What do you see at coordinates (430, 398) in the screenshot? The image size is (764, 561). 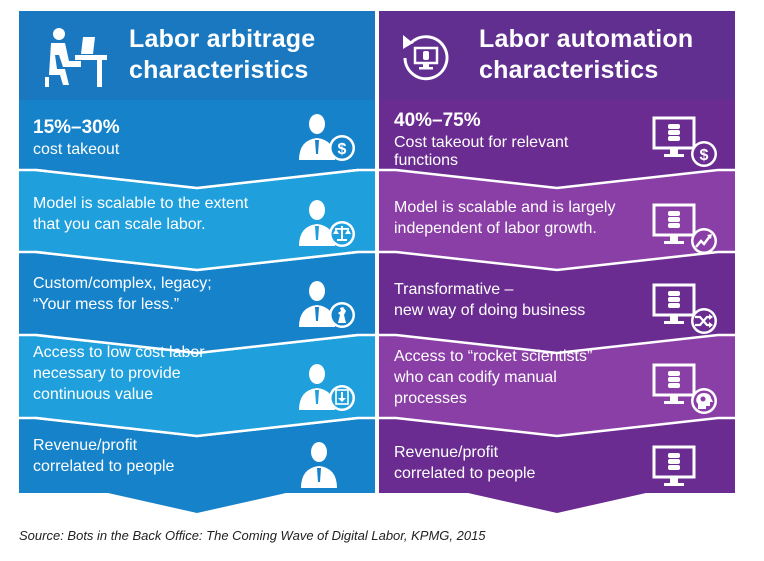 I see `right-row-4-line3: processes` at bounding box center [430, 398].